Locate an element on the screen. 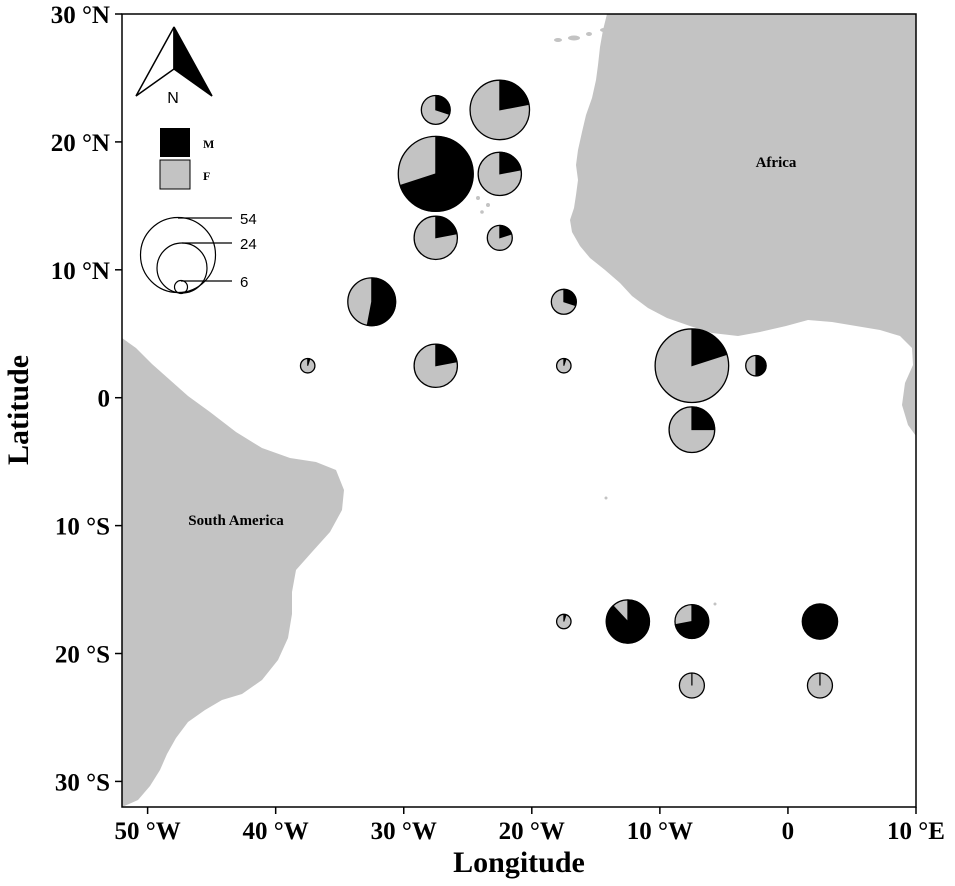 The image size is (955, 886). legend-label-male: M is located at coordinates (208, 144).